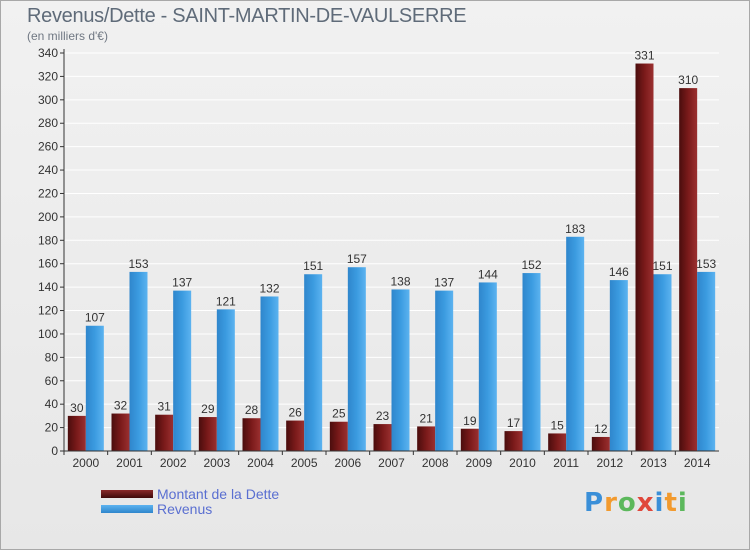 This screenshot has height=551, width=750. I want to click on y-tick-label: 300, so click(48, 100).